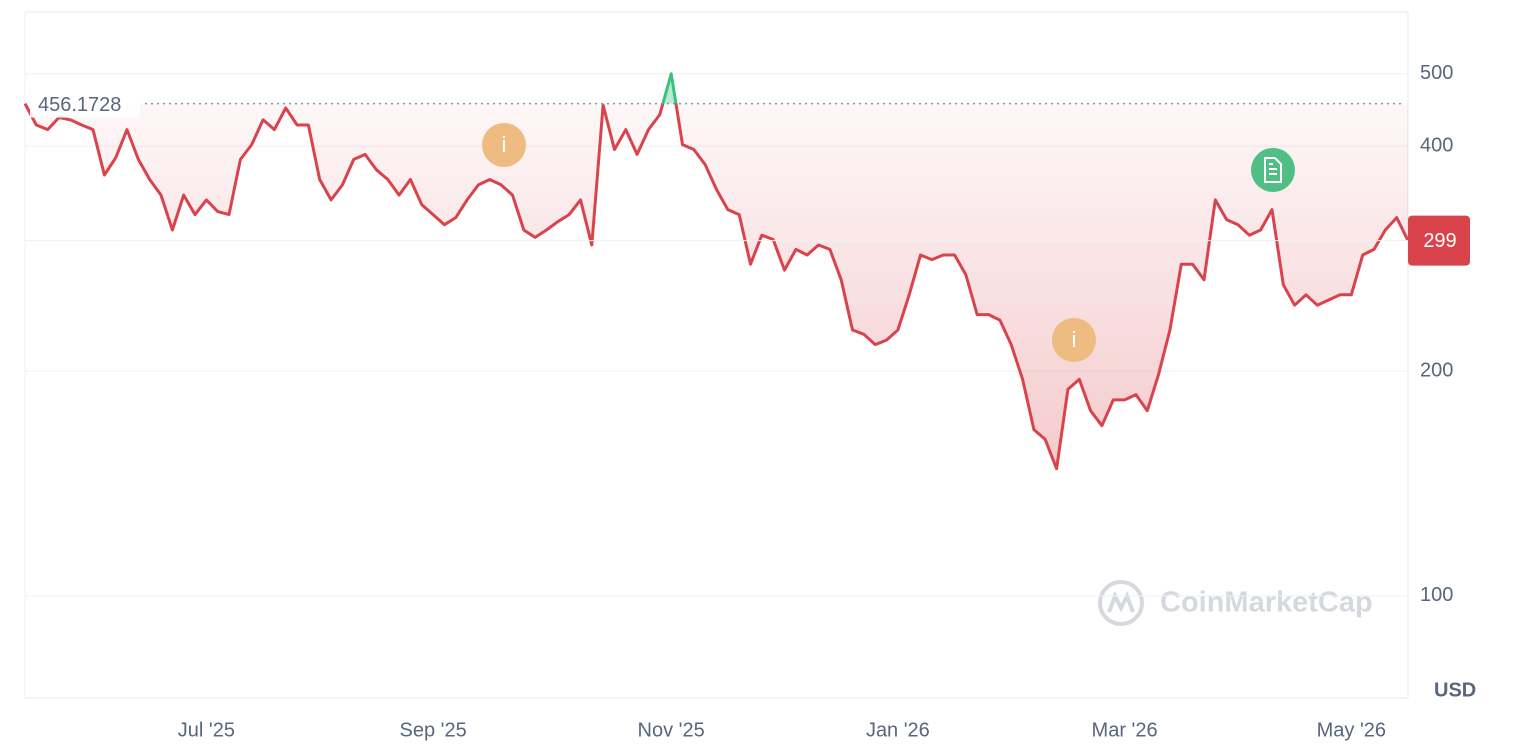  Describe the element at coordinates (898, 730) in the screenshot. I see `x-tick-label: Jan '26` at that location.